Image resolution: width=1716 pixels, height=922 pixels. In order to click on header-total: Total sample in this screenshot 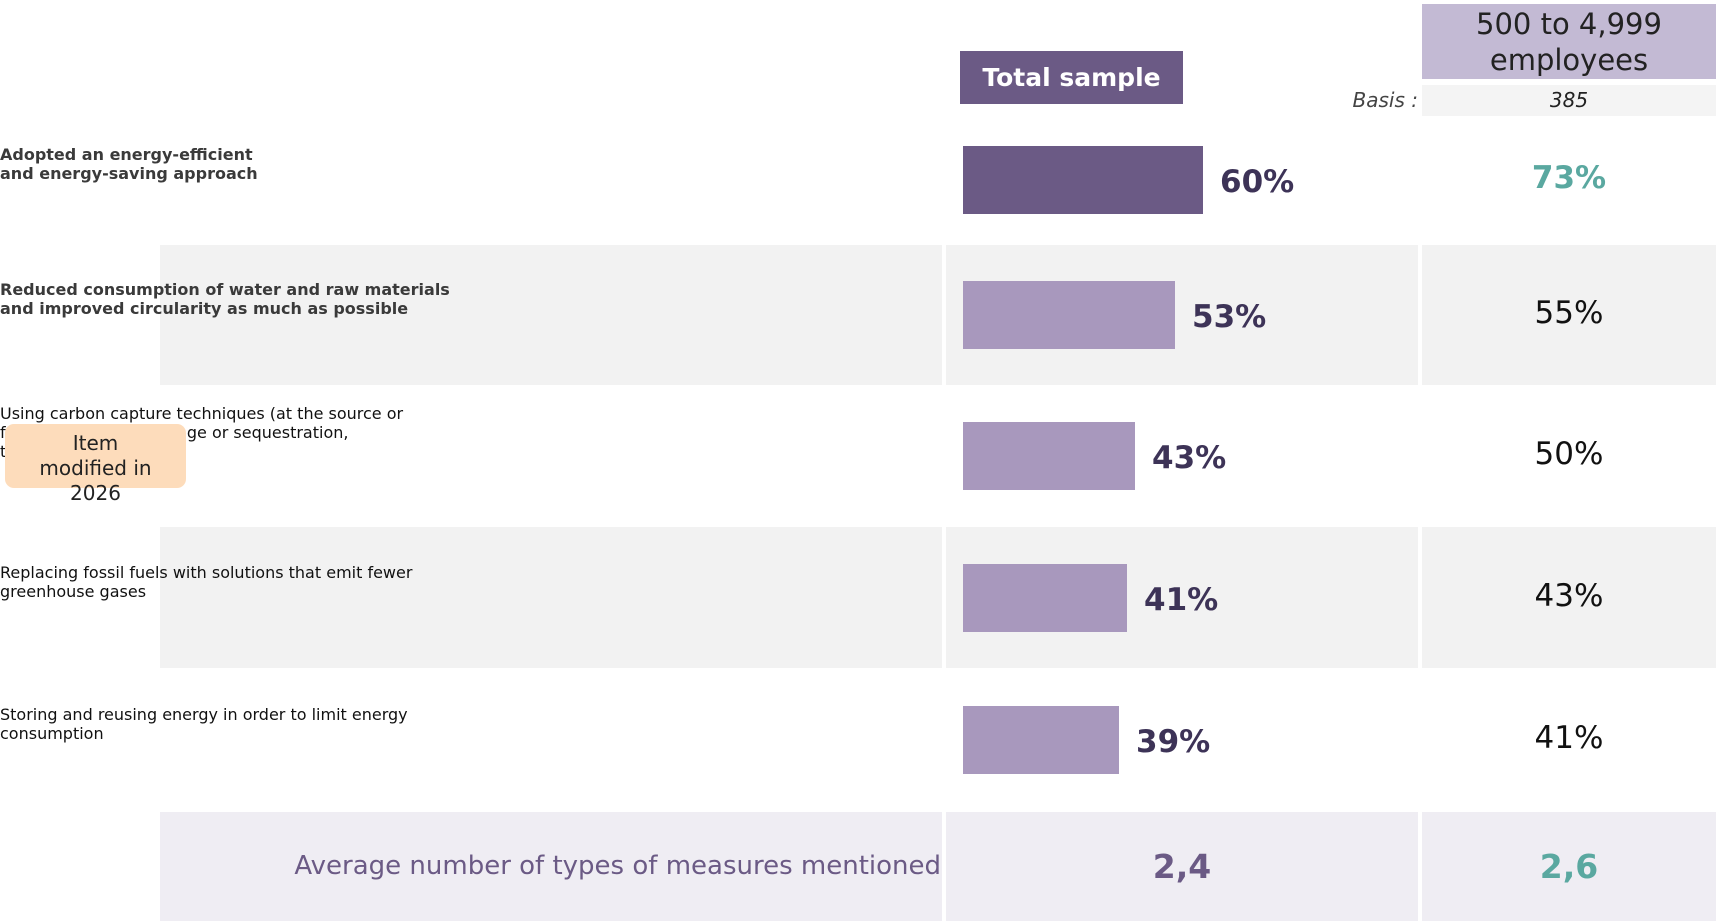, I will do `click(1071, 77)`.